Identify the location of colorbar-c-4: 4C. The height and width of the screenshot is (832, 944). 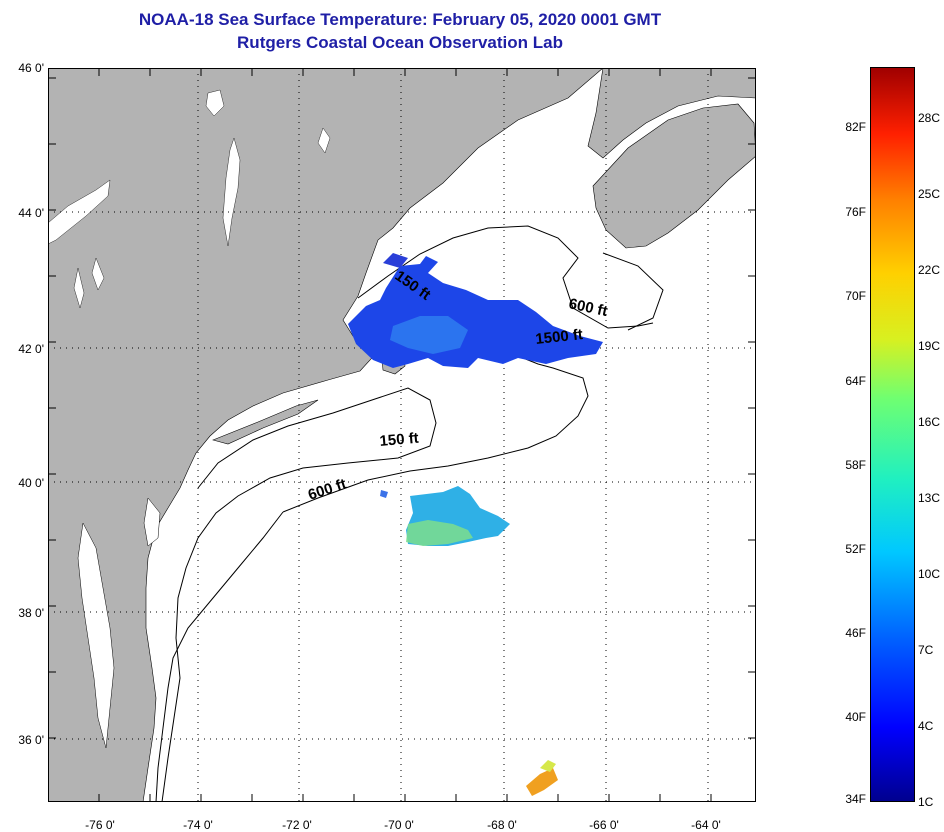
(926, 726).